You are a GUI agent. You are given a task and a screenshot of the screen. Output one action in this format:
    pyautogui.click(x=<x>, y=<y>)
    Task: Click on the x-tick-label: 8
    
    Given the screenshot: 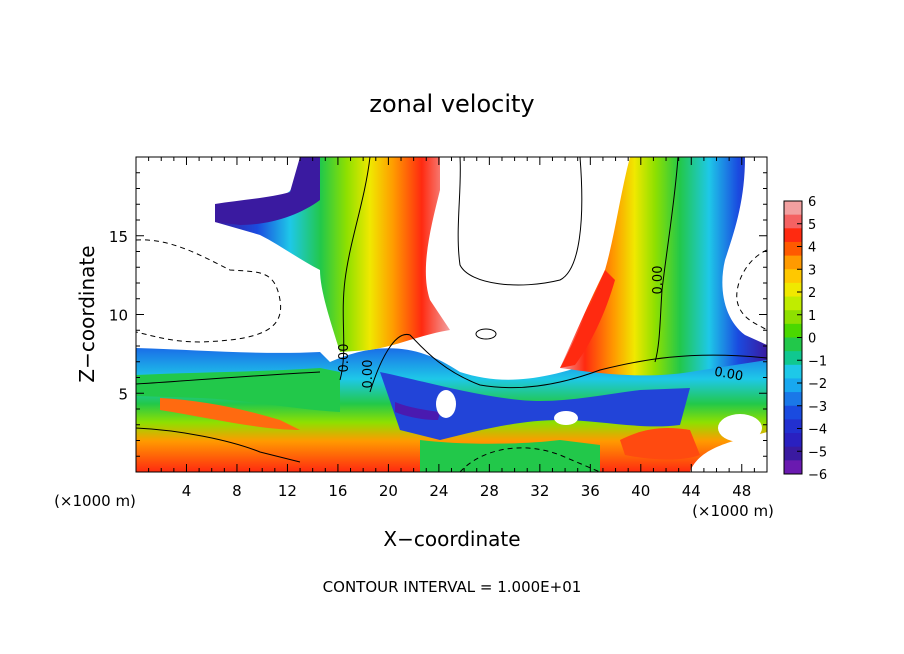 What is the action you would take?
    pyautogui.click(x=237, y=491)
    